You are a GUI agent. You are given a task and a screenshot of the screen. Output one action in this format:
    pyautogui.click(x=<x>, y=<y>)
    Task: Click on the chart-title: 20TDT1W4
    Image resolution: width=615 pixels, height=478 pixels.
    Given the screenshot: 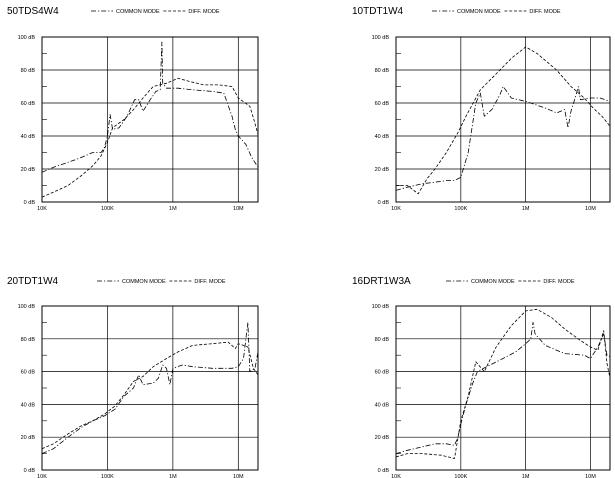 What is the action you would take?
    pyautogui.click(x=33, y=281)
    